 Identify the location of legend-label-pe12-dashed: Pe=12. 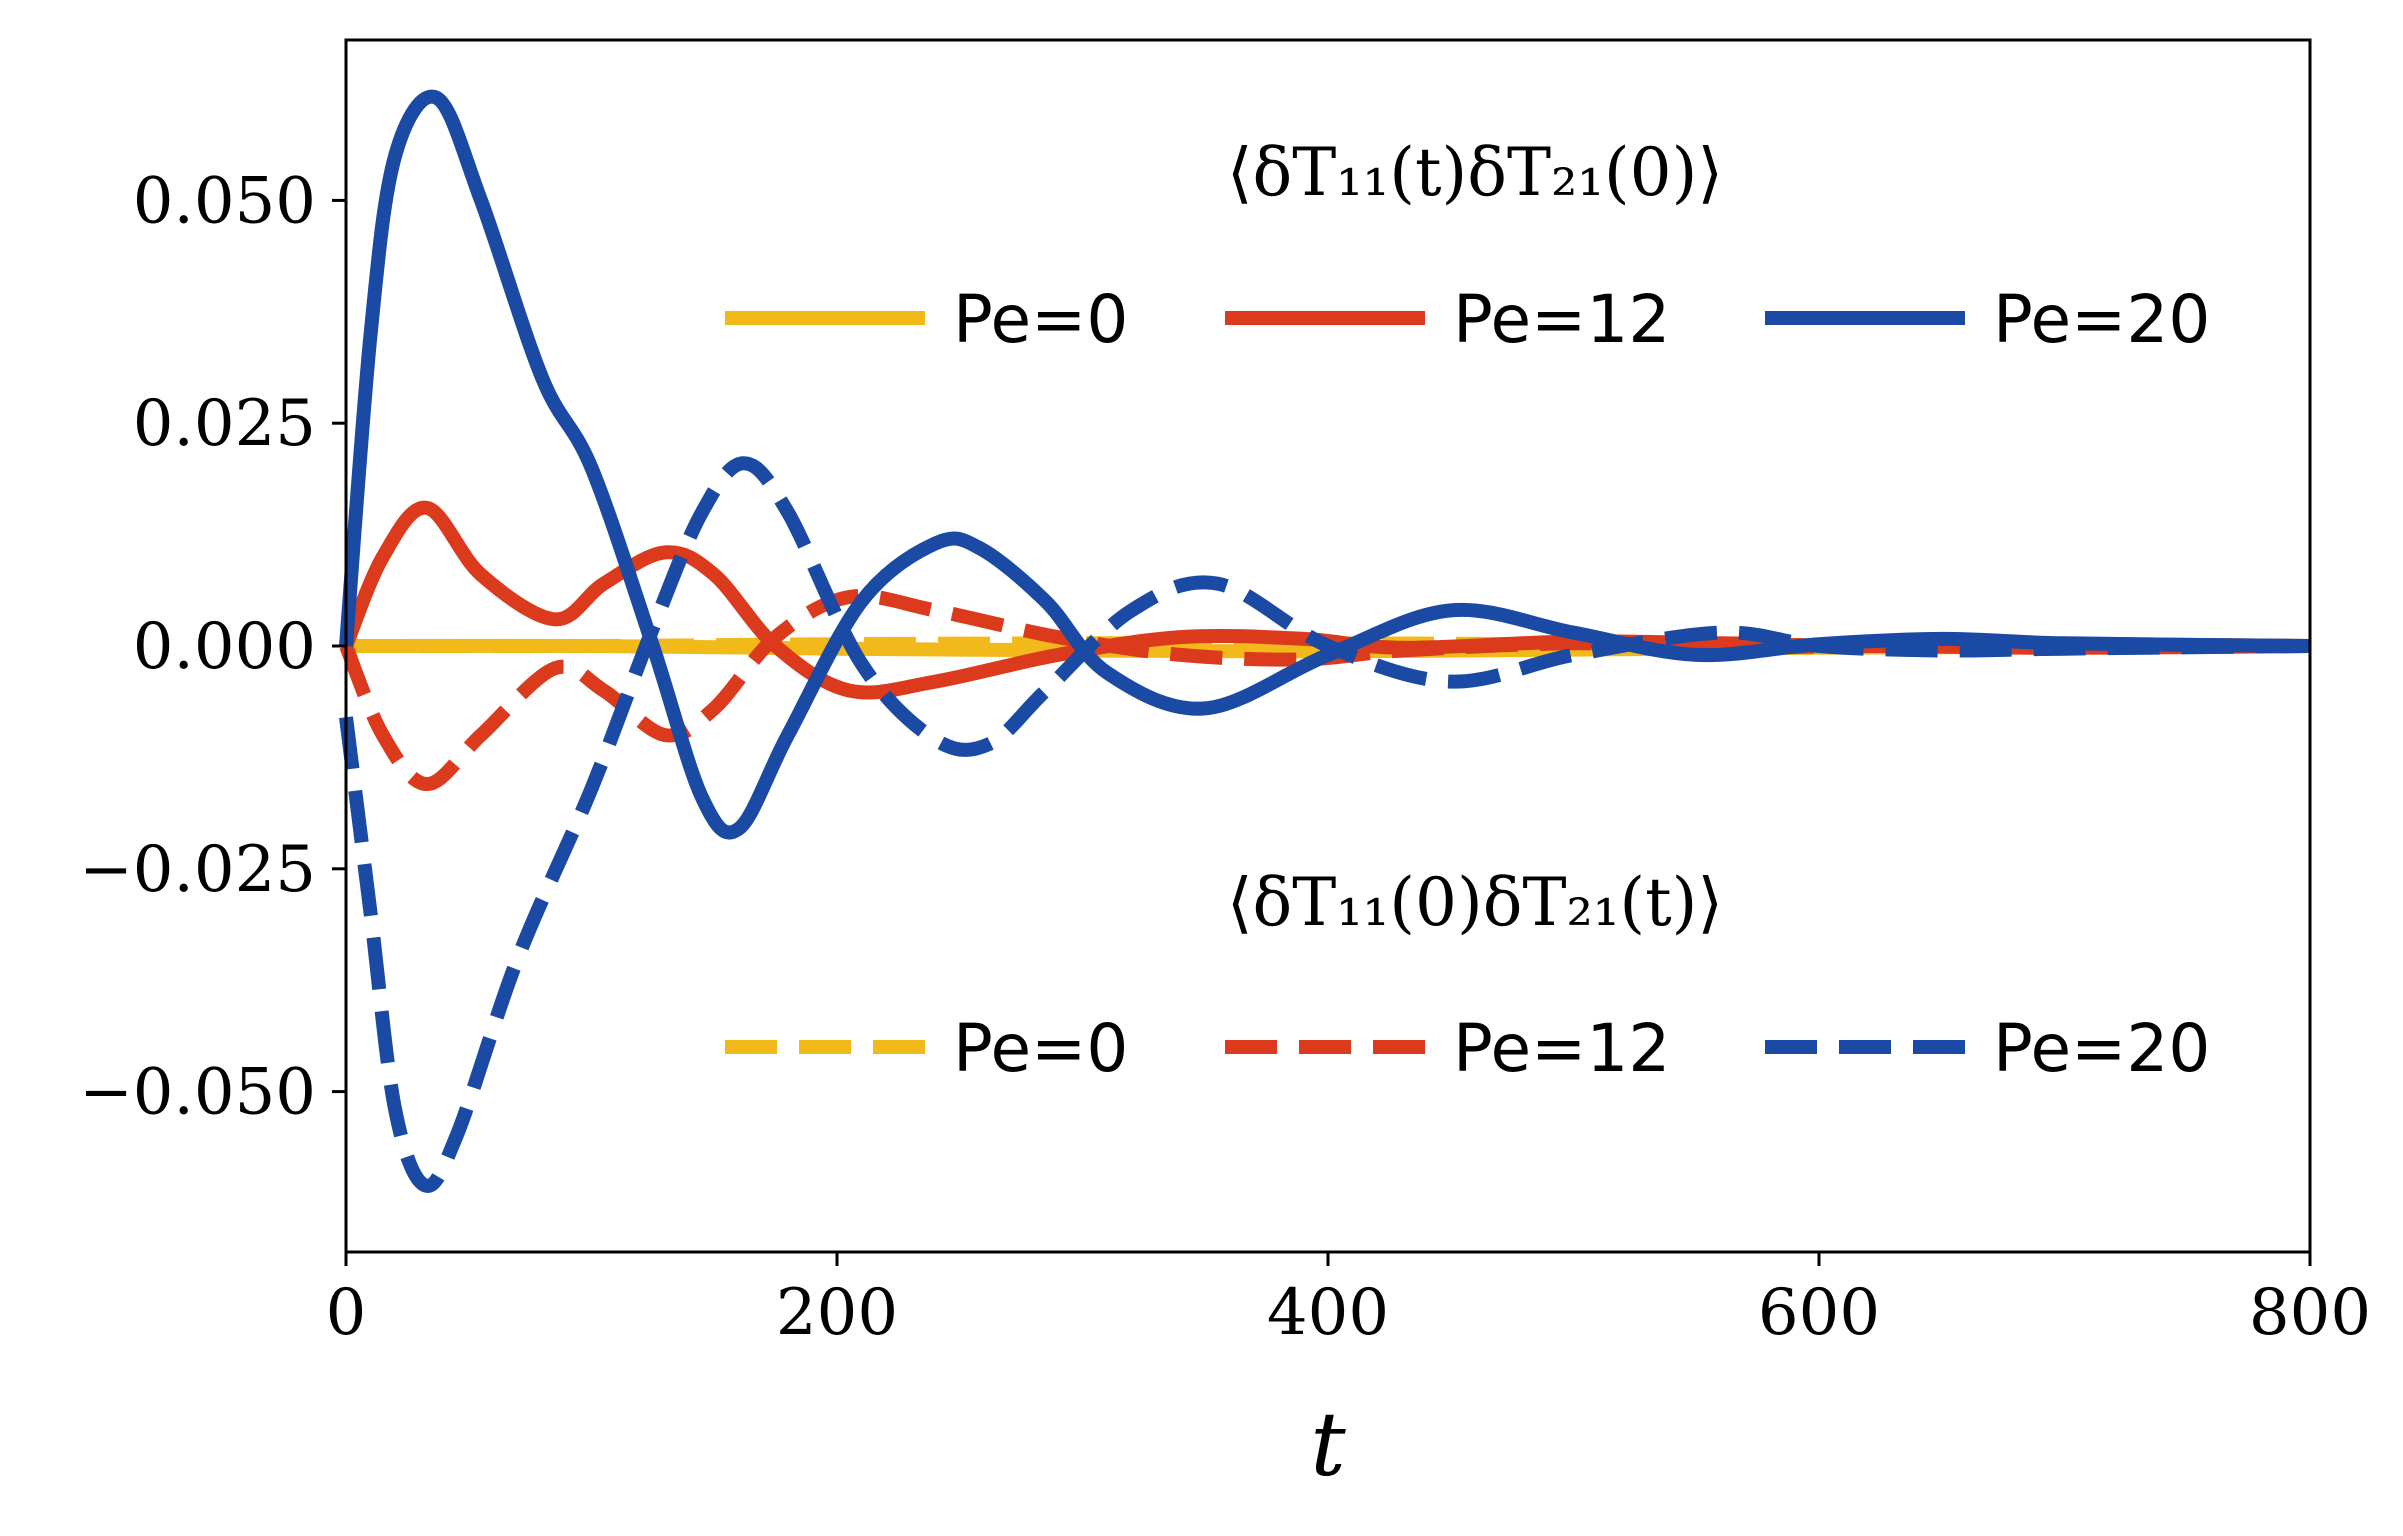
(1561, 1048).